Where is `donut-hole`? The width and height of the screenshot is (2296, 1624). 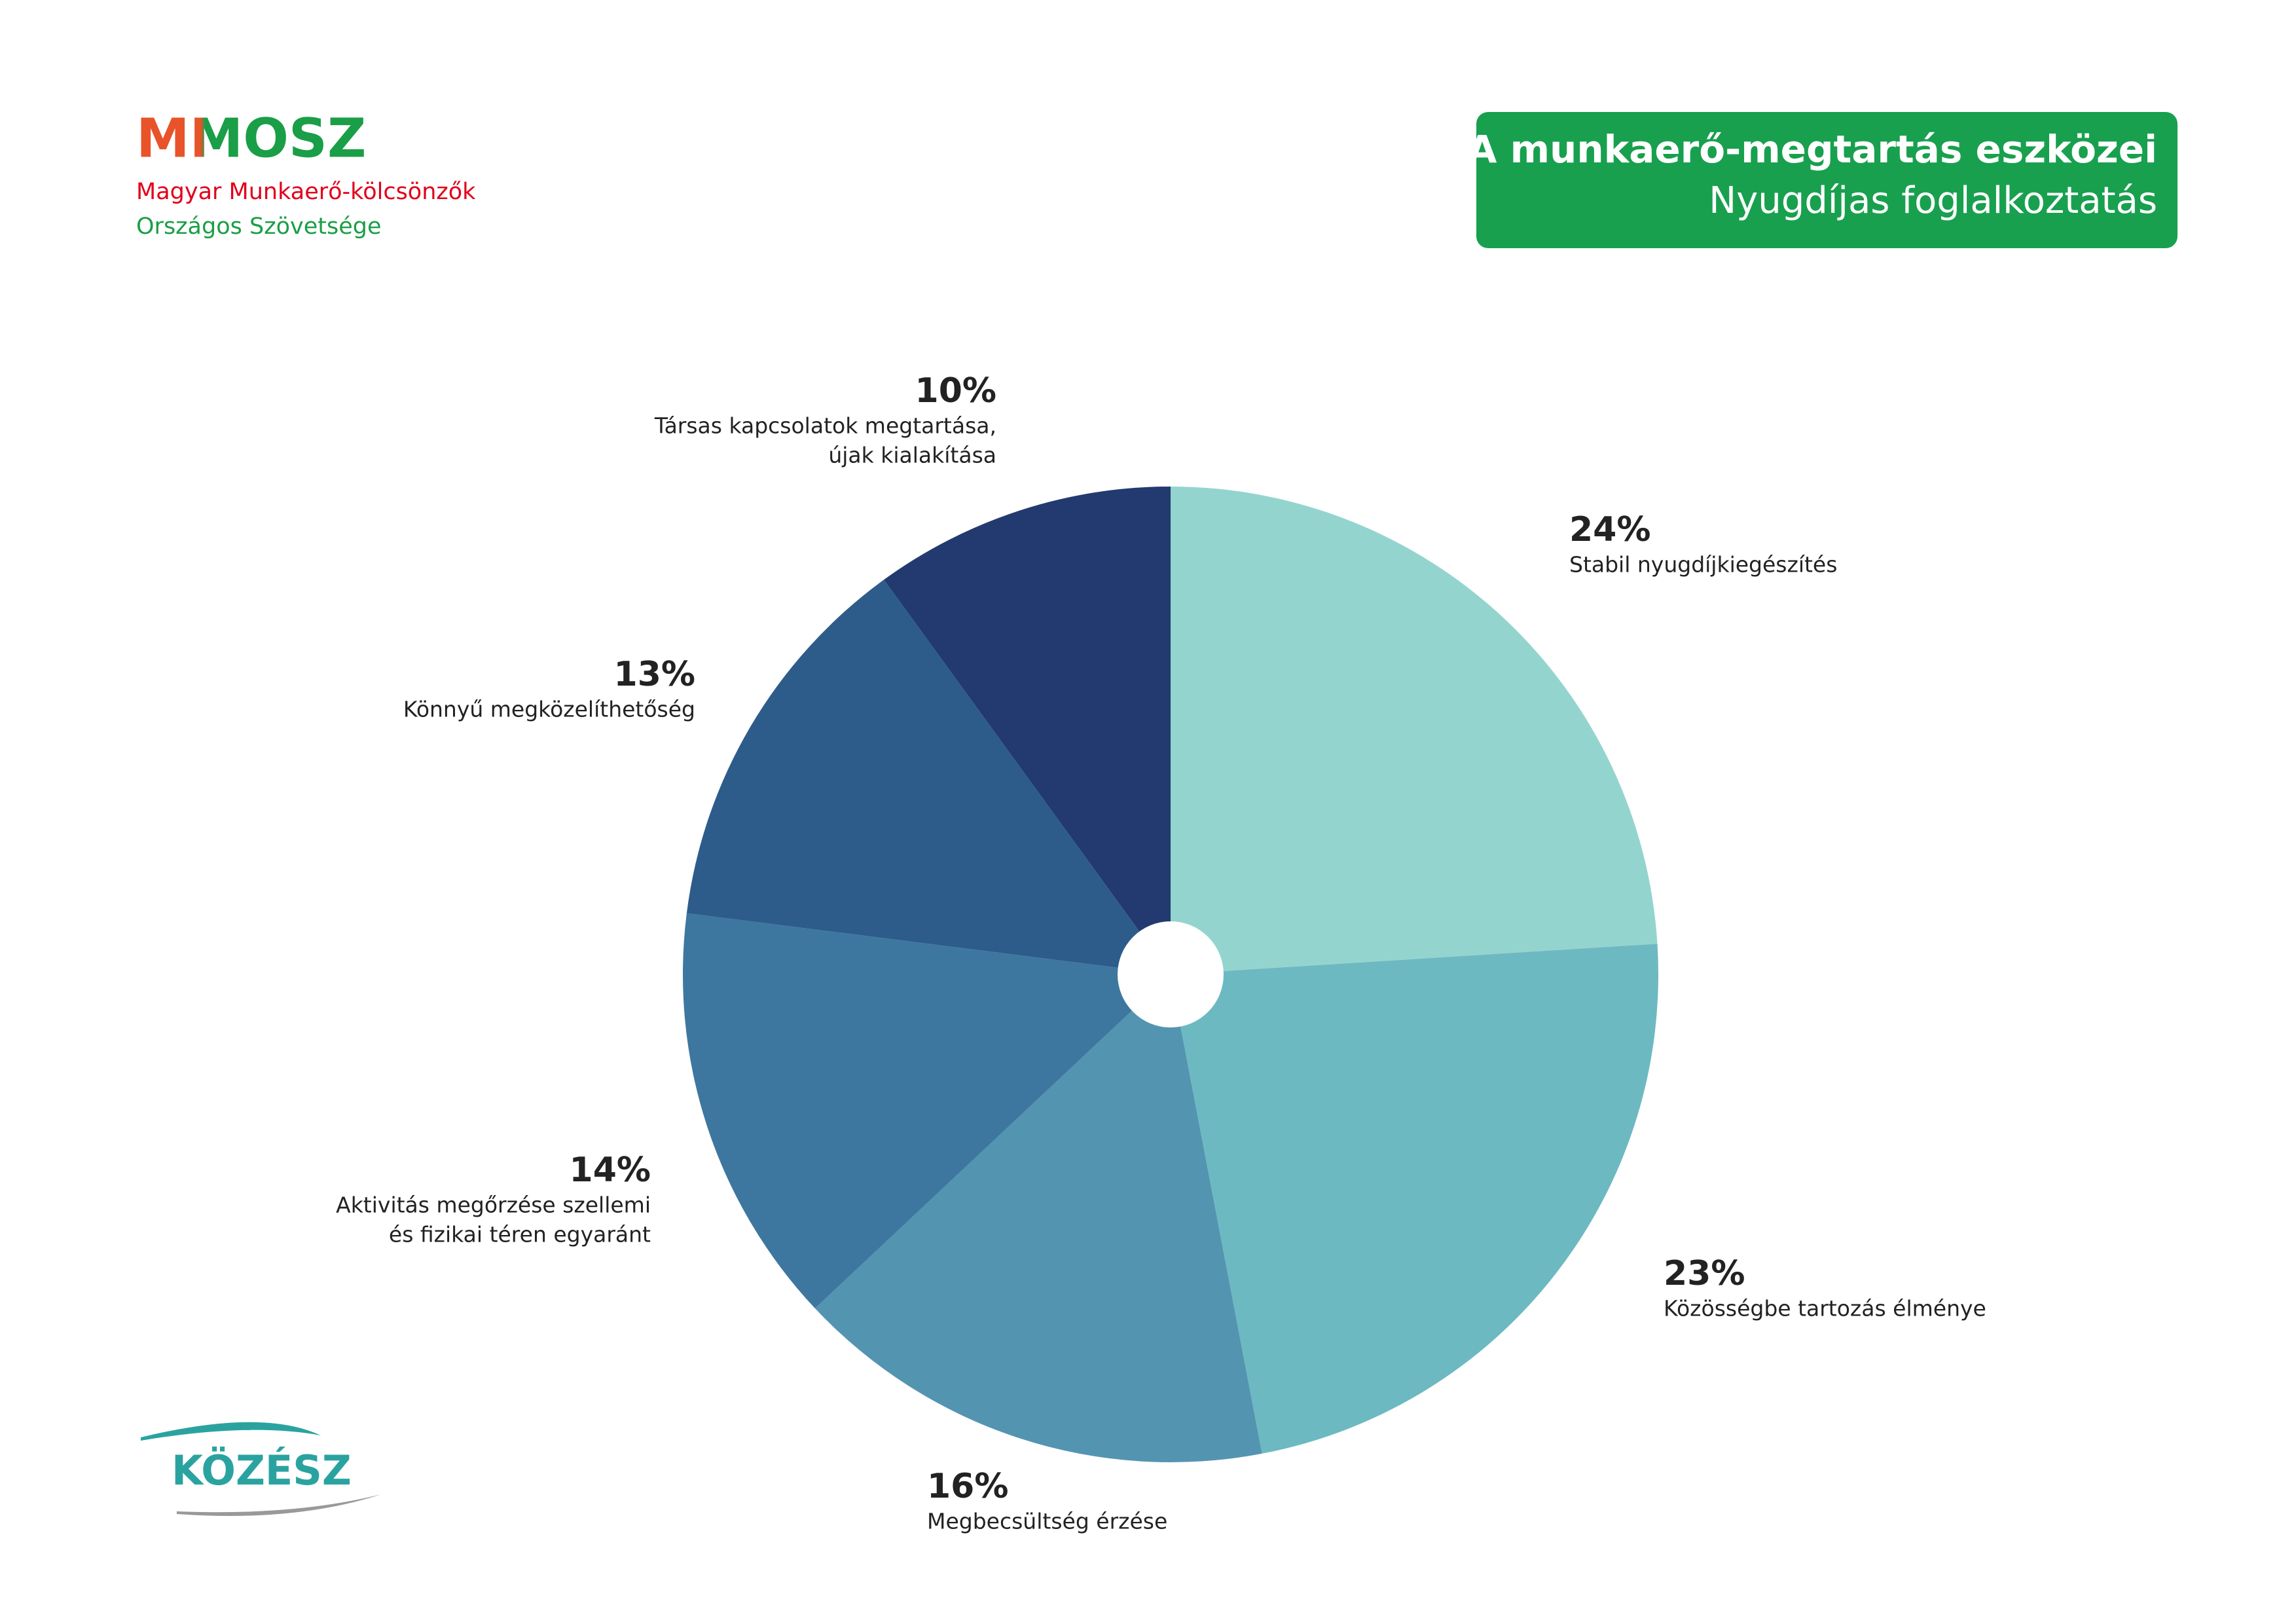 donut-hole is located at coordinates (1171, 974).